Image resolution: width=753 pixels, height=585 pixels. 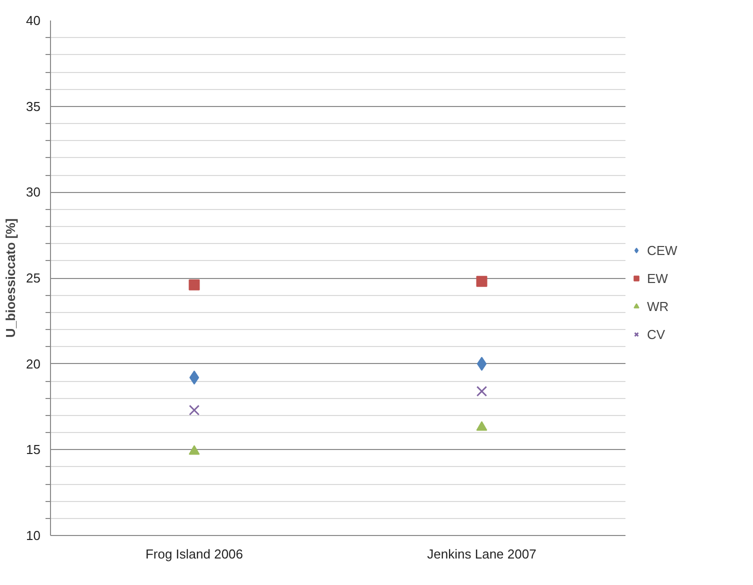 What do you see at coordinates (33, 106) in the screenshot?
I see `y-tick-label: 35` at bounding box center [33, 106].